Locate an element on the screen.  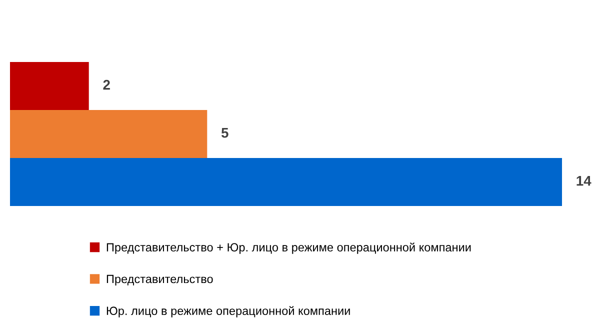
legend-label: Представительство + Юр. лицо в режиме операционной компании is located at coordinates (288, 248).